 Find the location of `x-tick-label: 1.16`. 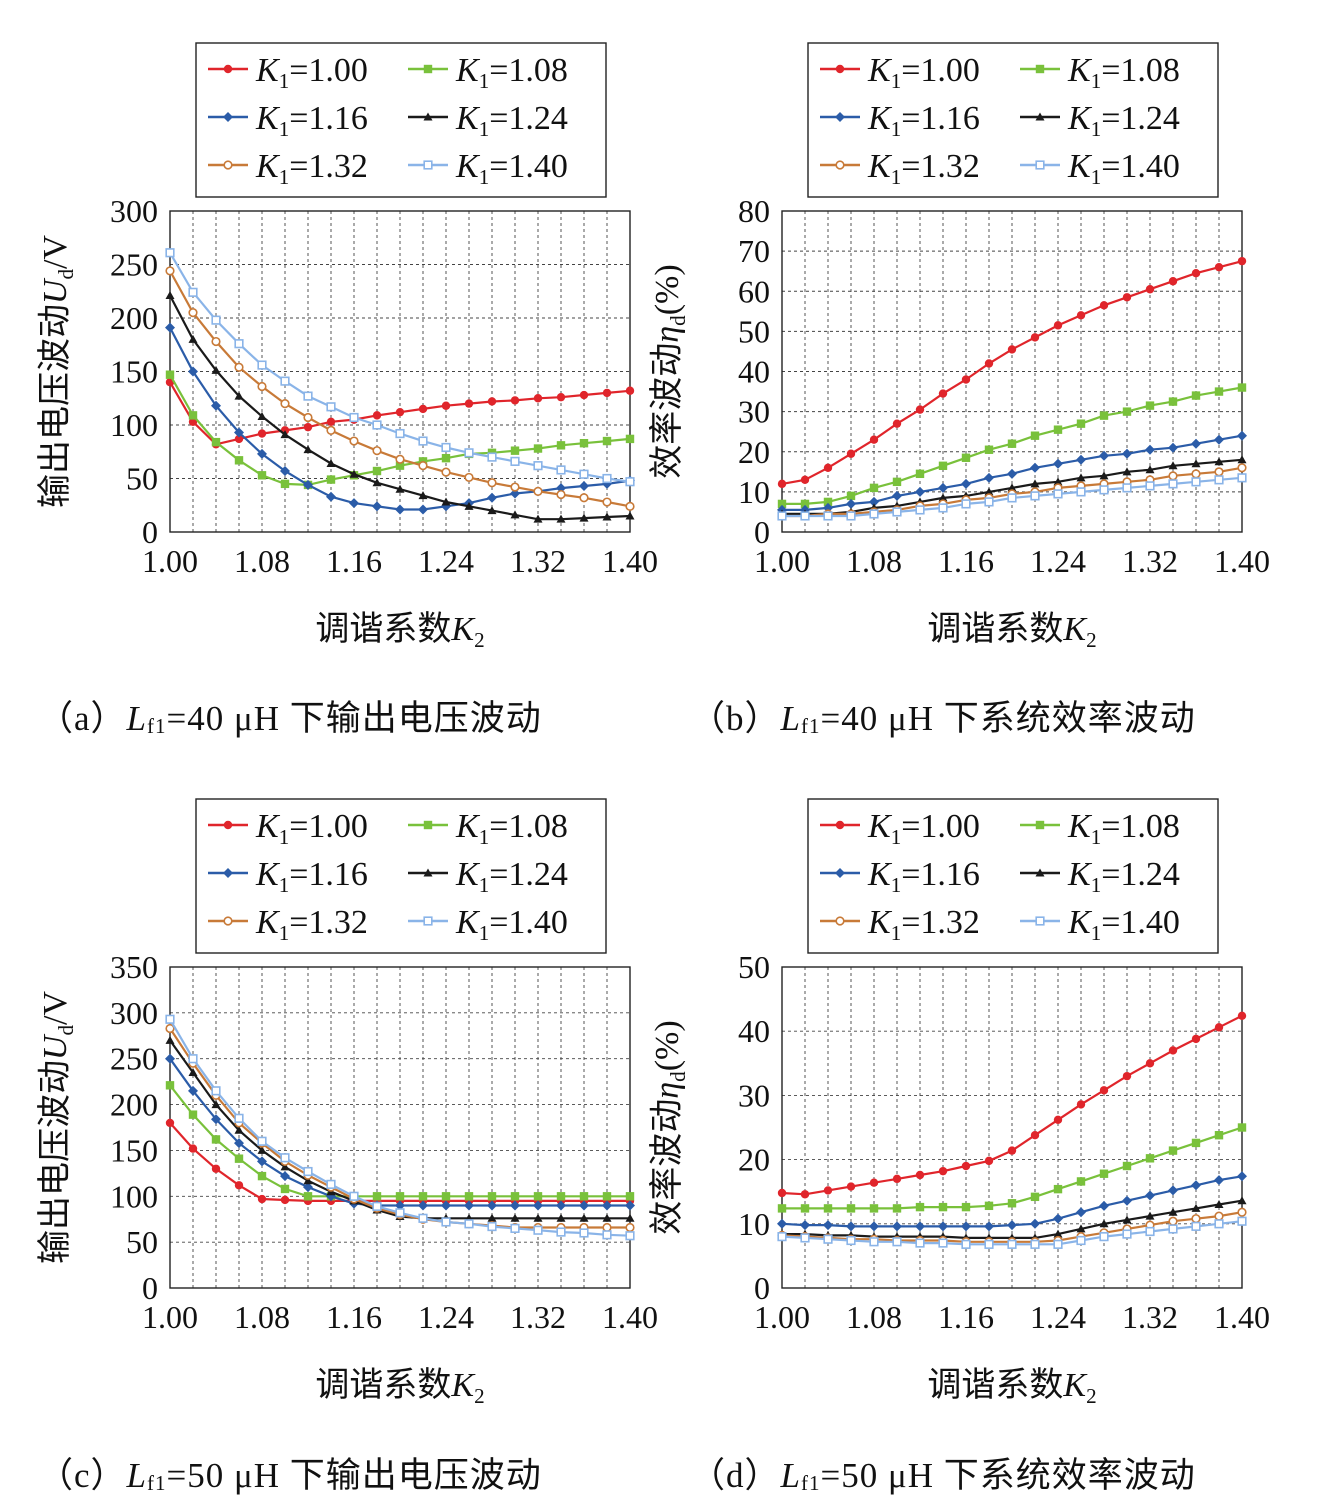

x-tick-label: 1.16 is located at coordinates (966, 561).